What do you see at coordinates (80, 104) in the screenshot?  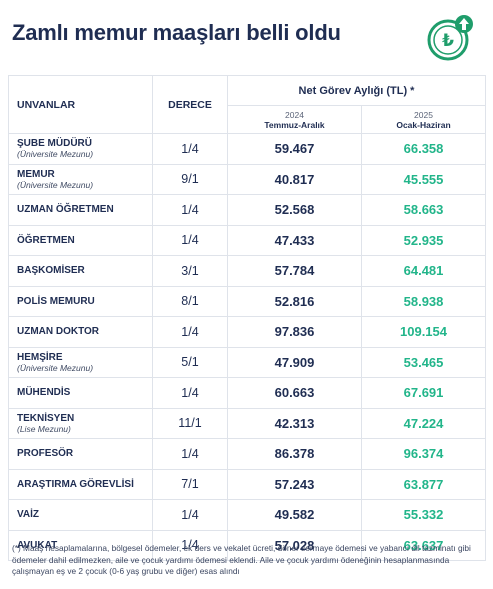 I see `column-header-title: UNVANLAR` at bounding box center [80, 104].